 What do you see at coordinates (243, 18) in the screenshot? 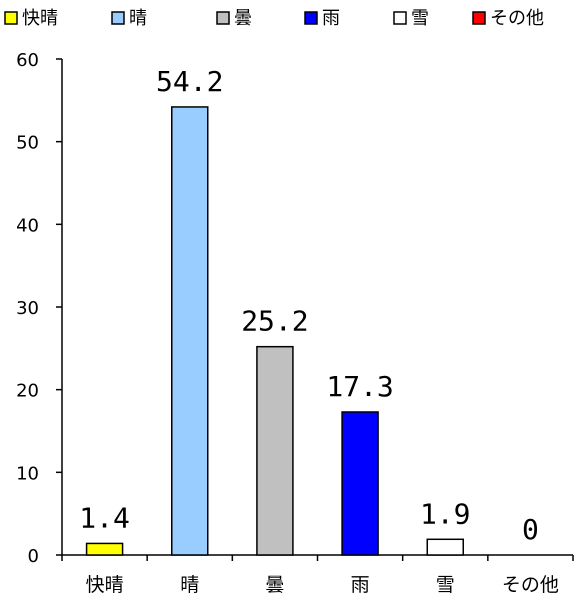
I see `legend-label: 曇` at bounding box center [243, 18].